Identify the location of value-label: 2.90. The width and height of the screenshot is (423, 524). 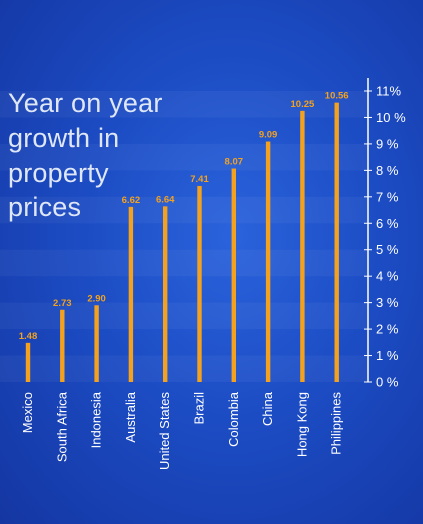
(96, 298).